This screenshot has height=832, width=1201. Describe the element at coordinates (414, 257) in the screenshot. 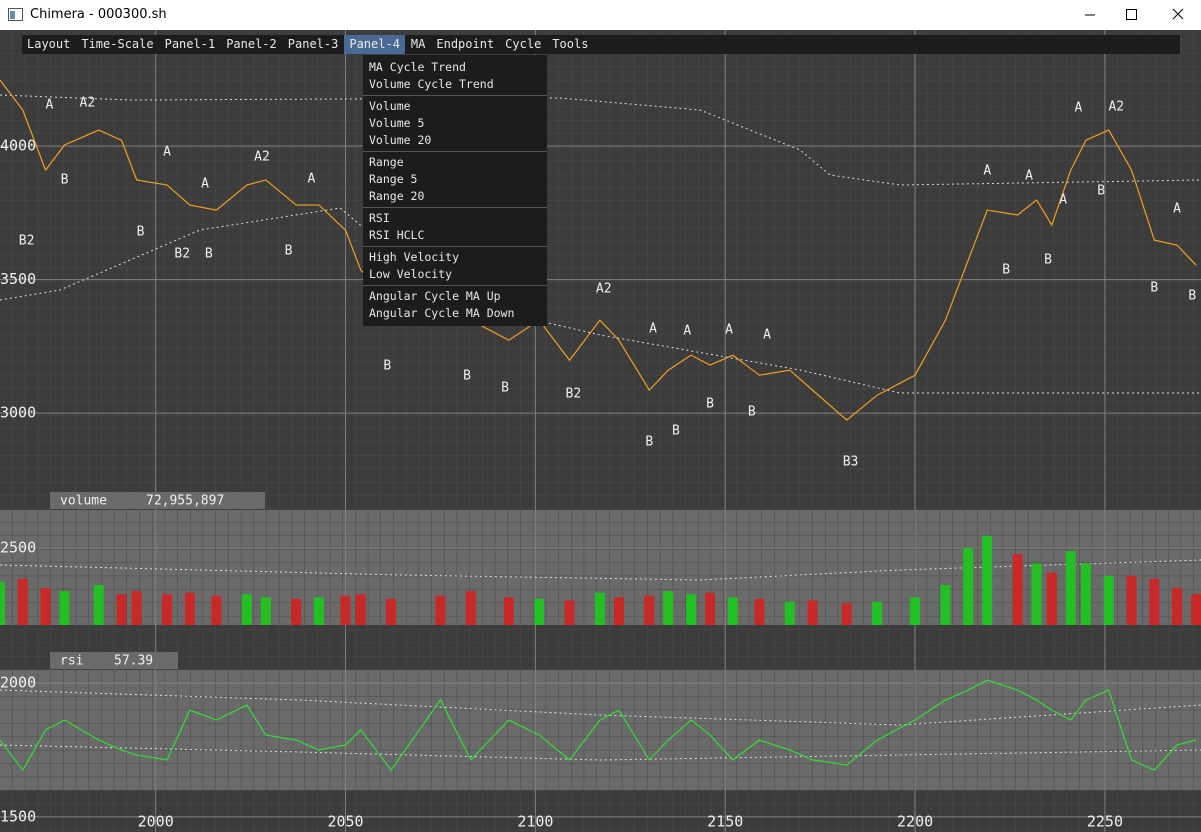

I see `dropdown-item: High Velocity` at that location.